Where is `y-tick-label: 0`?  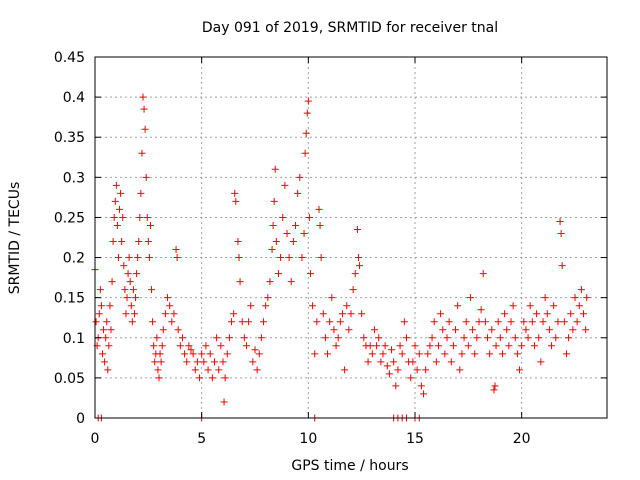
y-tick-label: 0 is located at coordinates (80, 419).